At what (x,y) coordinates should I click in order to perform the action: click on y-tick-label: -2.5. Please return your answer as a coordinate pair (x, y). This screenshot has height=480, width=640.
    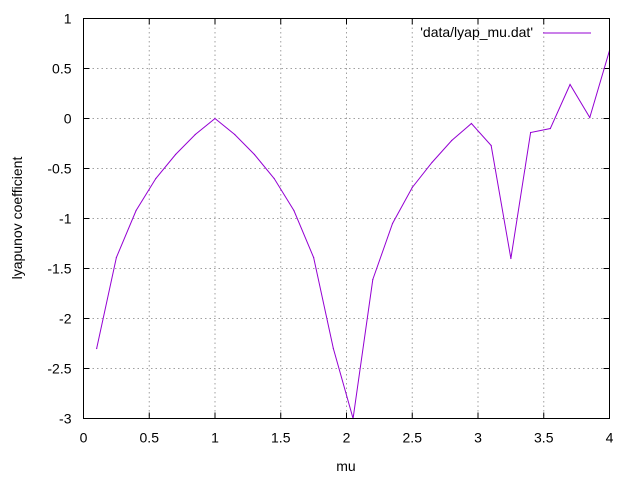
    Looking at the image, I should click on (59, 369).